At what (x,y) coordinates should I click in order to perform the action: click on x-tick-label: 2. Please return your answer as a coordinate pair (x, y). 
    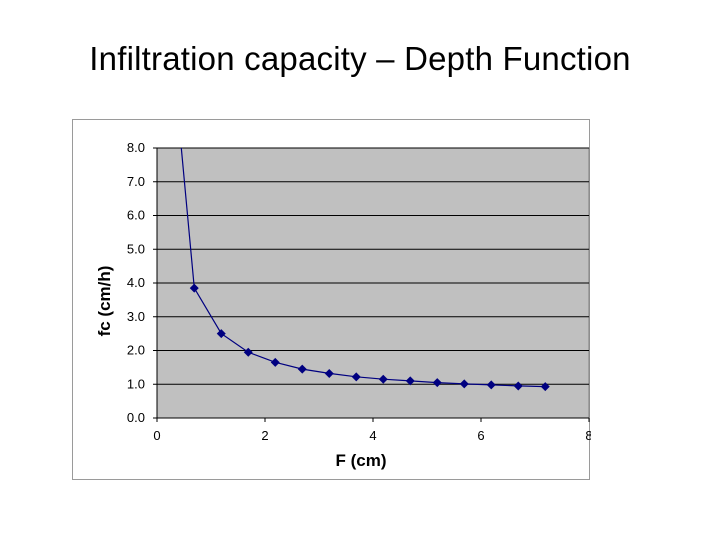
    Looking at the image, I should click on (264, 435).